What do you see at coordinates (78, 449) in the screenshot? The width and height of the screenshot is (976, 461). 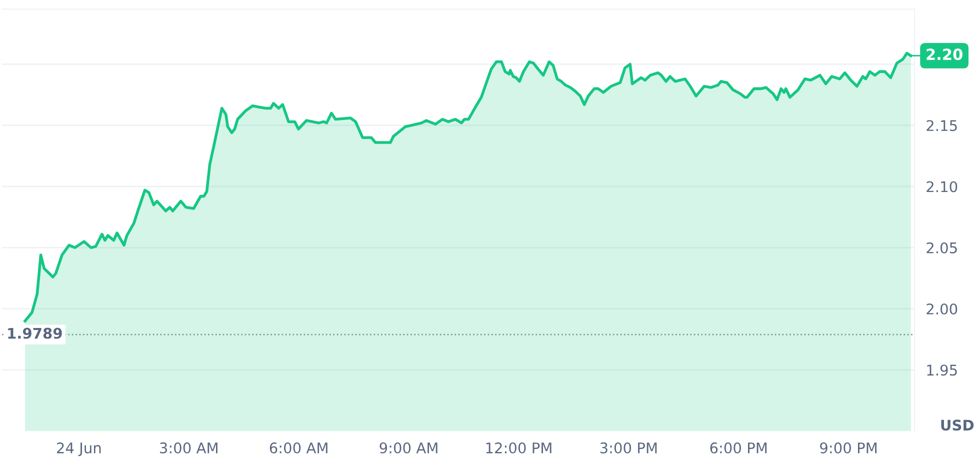 I see `x-tick-label: 24 Jun` at bounding box center [78, 449].